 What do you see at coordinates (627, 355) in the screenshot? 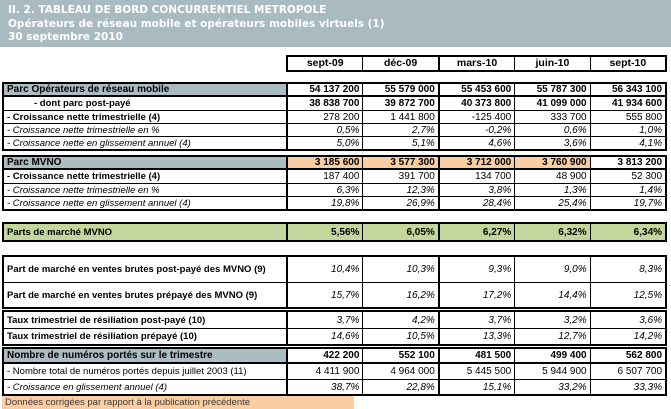
I see `value-cell: 562 800` at bounding box center [627, 355].